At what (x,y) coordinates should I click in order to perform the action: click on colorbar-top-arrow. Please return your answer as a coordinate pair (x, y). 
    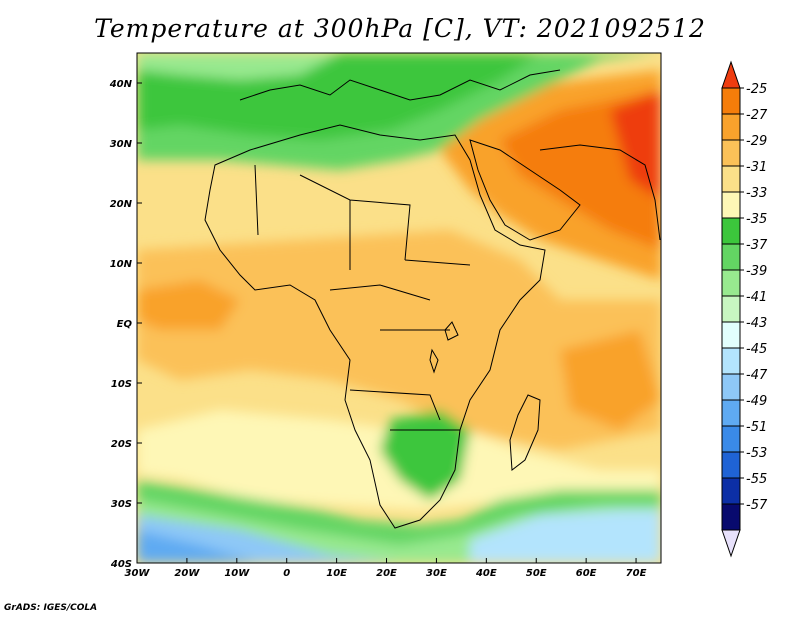
    Looking at the image, I should click on (731, 74).